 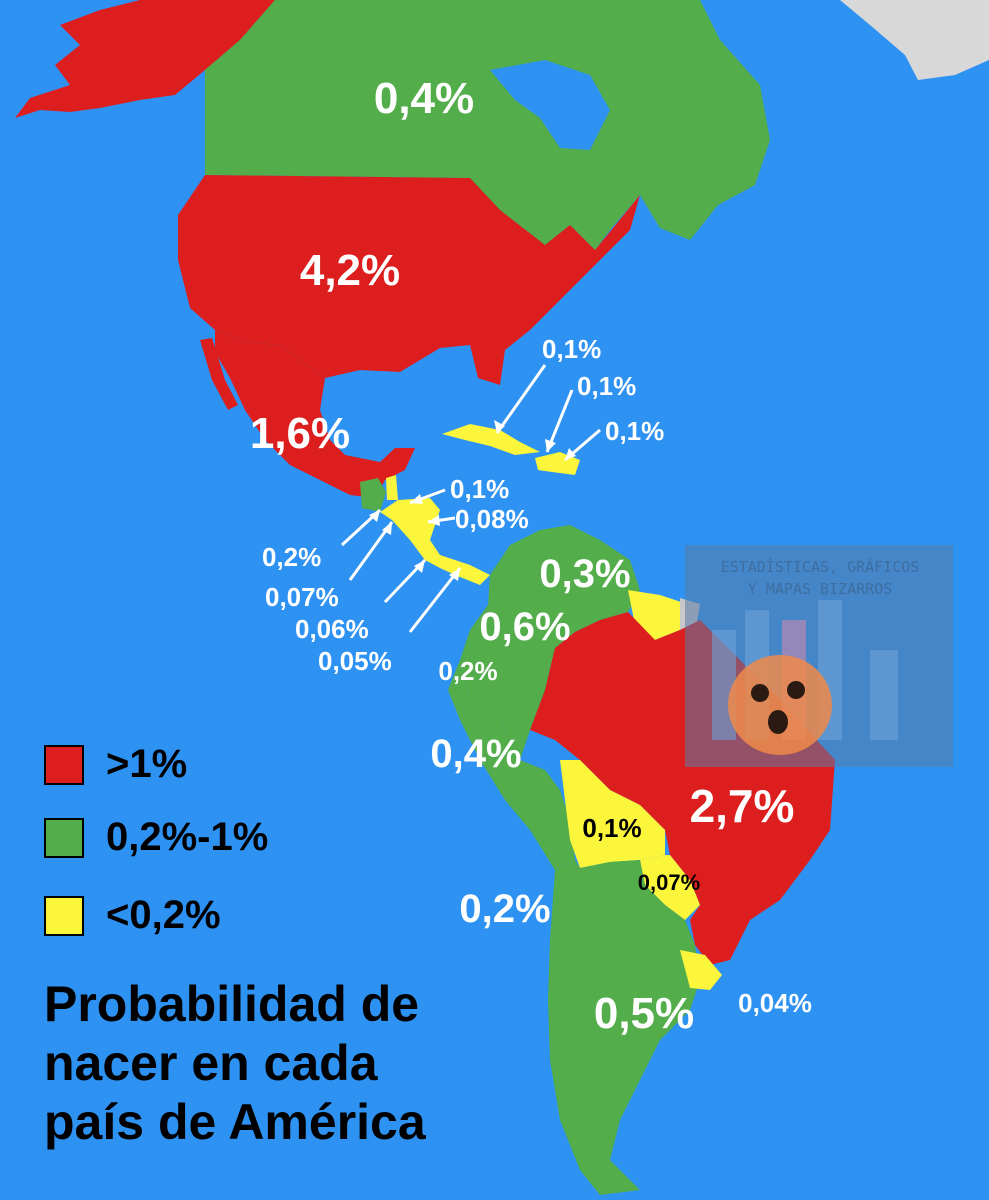 I want to click on legend-item-high: >1%, so click(x=115, y=764).